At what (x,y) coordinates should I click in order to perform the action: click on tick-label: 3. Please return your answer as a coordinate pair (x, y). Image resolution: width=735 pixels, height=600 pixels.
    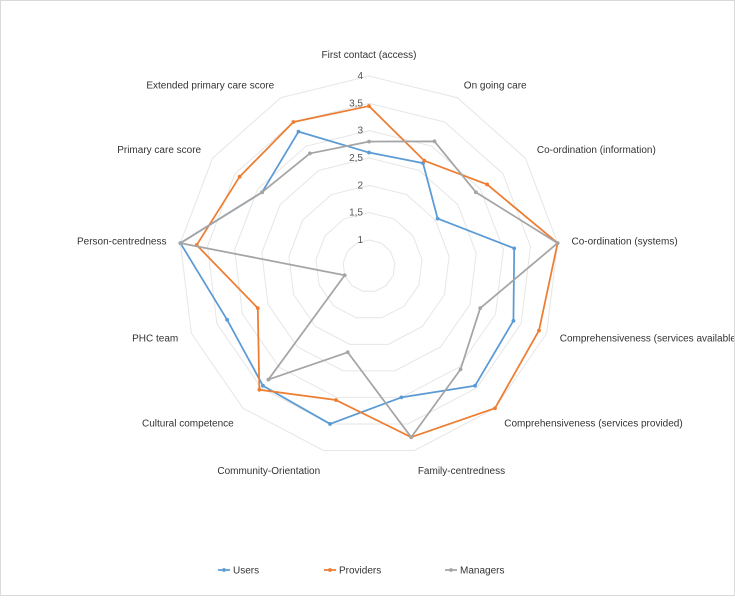
    Looking at the image, I should click on (360, 131).